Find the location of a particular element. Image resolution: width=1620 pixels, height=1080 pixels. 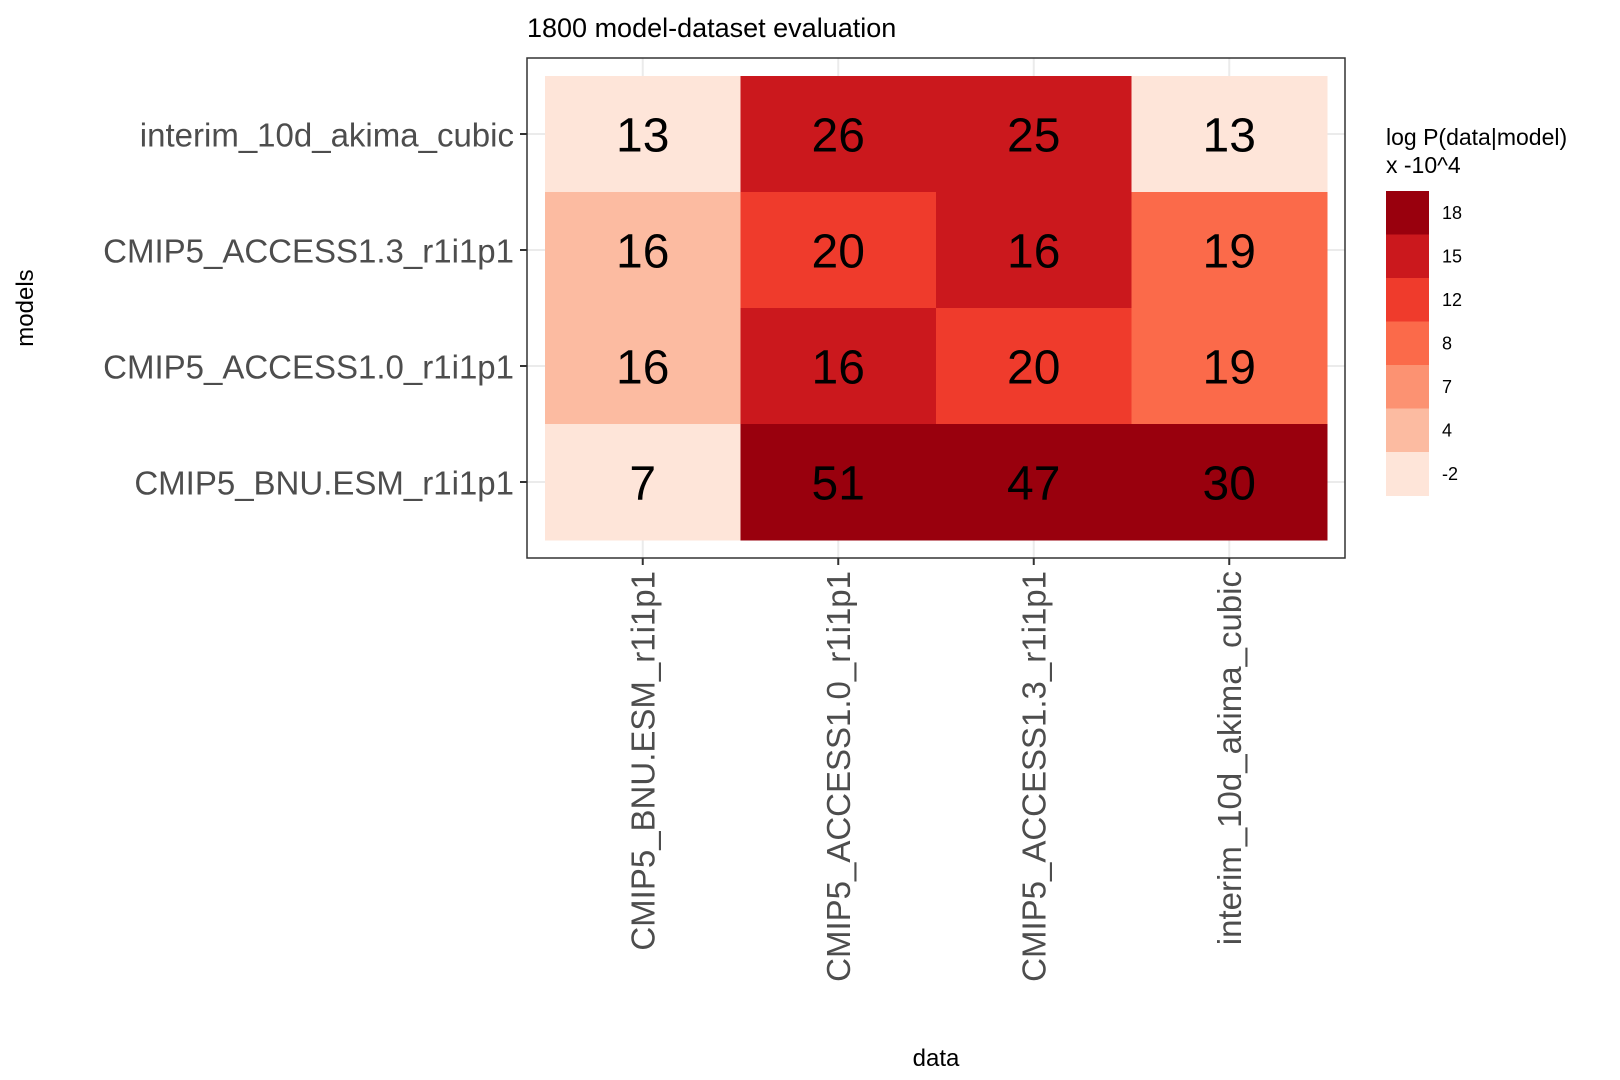

legend-key-label: 18 is located at coordinates (1452, 213).